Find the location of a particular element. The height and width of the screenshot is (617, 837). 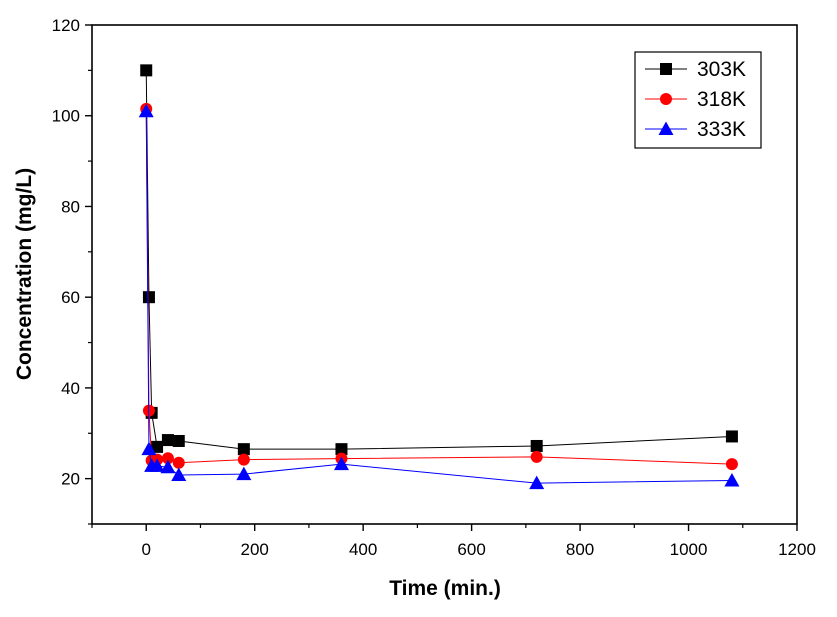

y-tick-label: 120 is located at coordinates (66, 25).